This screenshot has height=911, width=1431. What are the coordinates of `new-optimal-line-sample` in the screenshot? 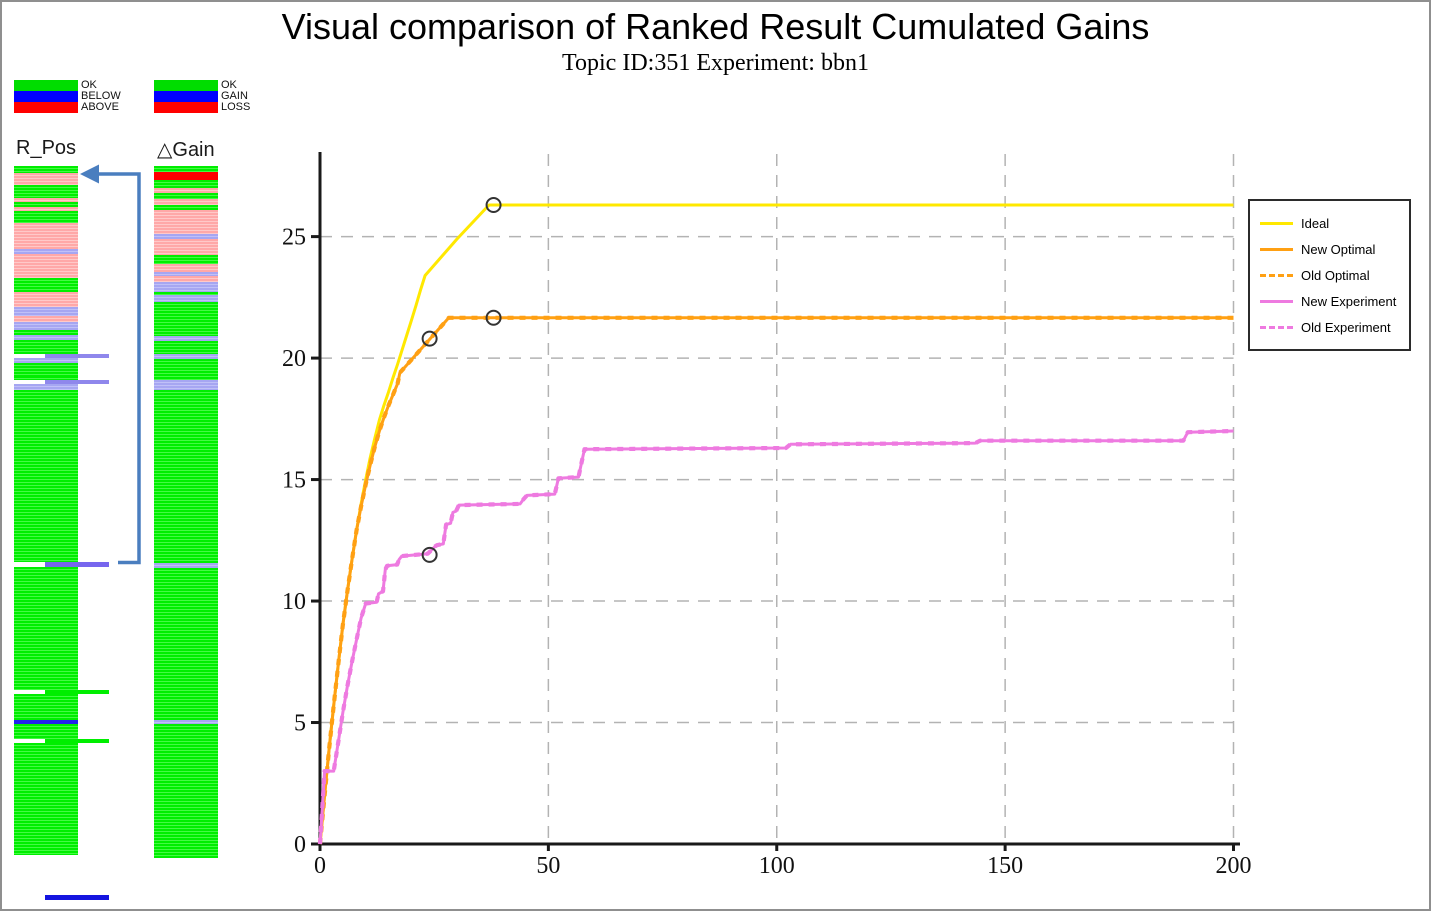 It's located at (1276, 249).